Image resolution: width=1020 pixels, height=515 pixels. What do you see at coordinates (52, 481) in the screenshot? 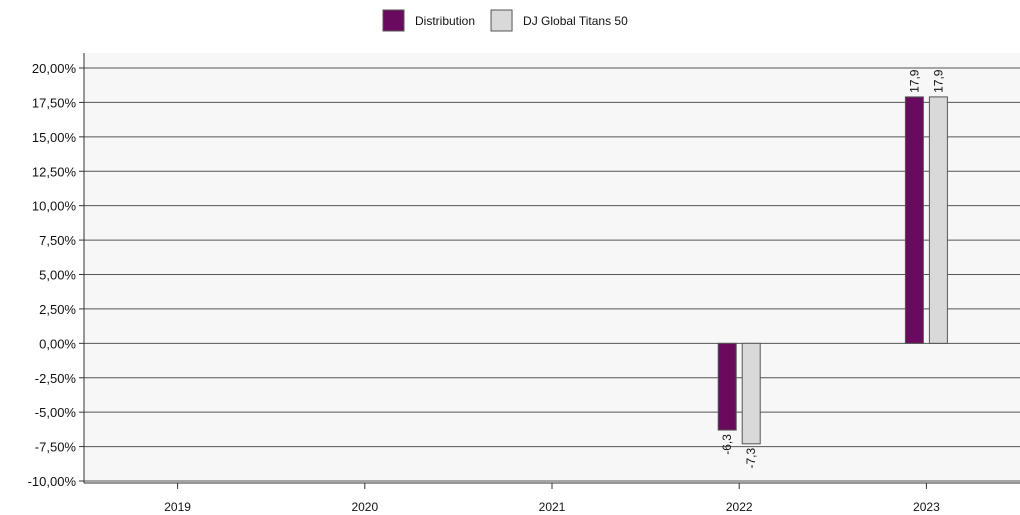
I see `y-tick-label: -10,00%` at bounding box center [52, 481].